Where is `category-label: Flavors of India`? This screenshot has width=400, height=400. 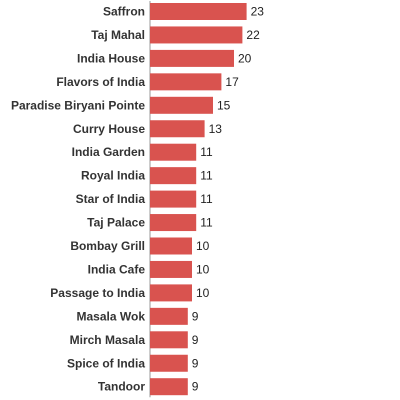 category-label: Flavors of India is located at coordinates (100, 82).